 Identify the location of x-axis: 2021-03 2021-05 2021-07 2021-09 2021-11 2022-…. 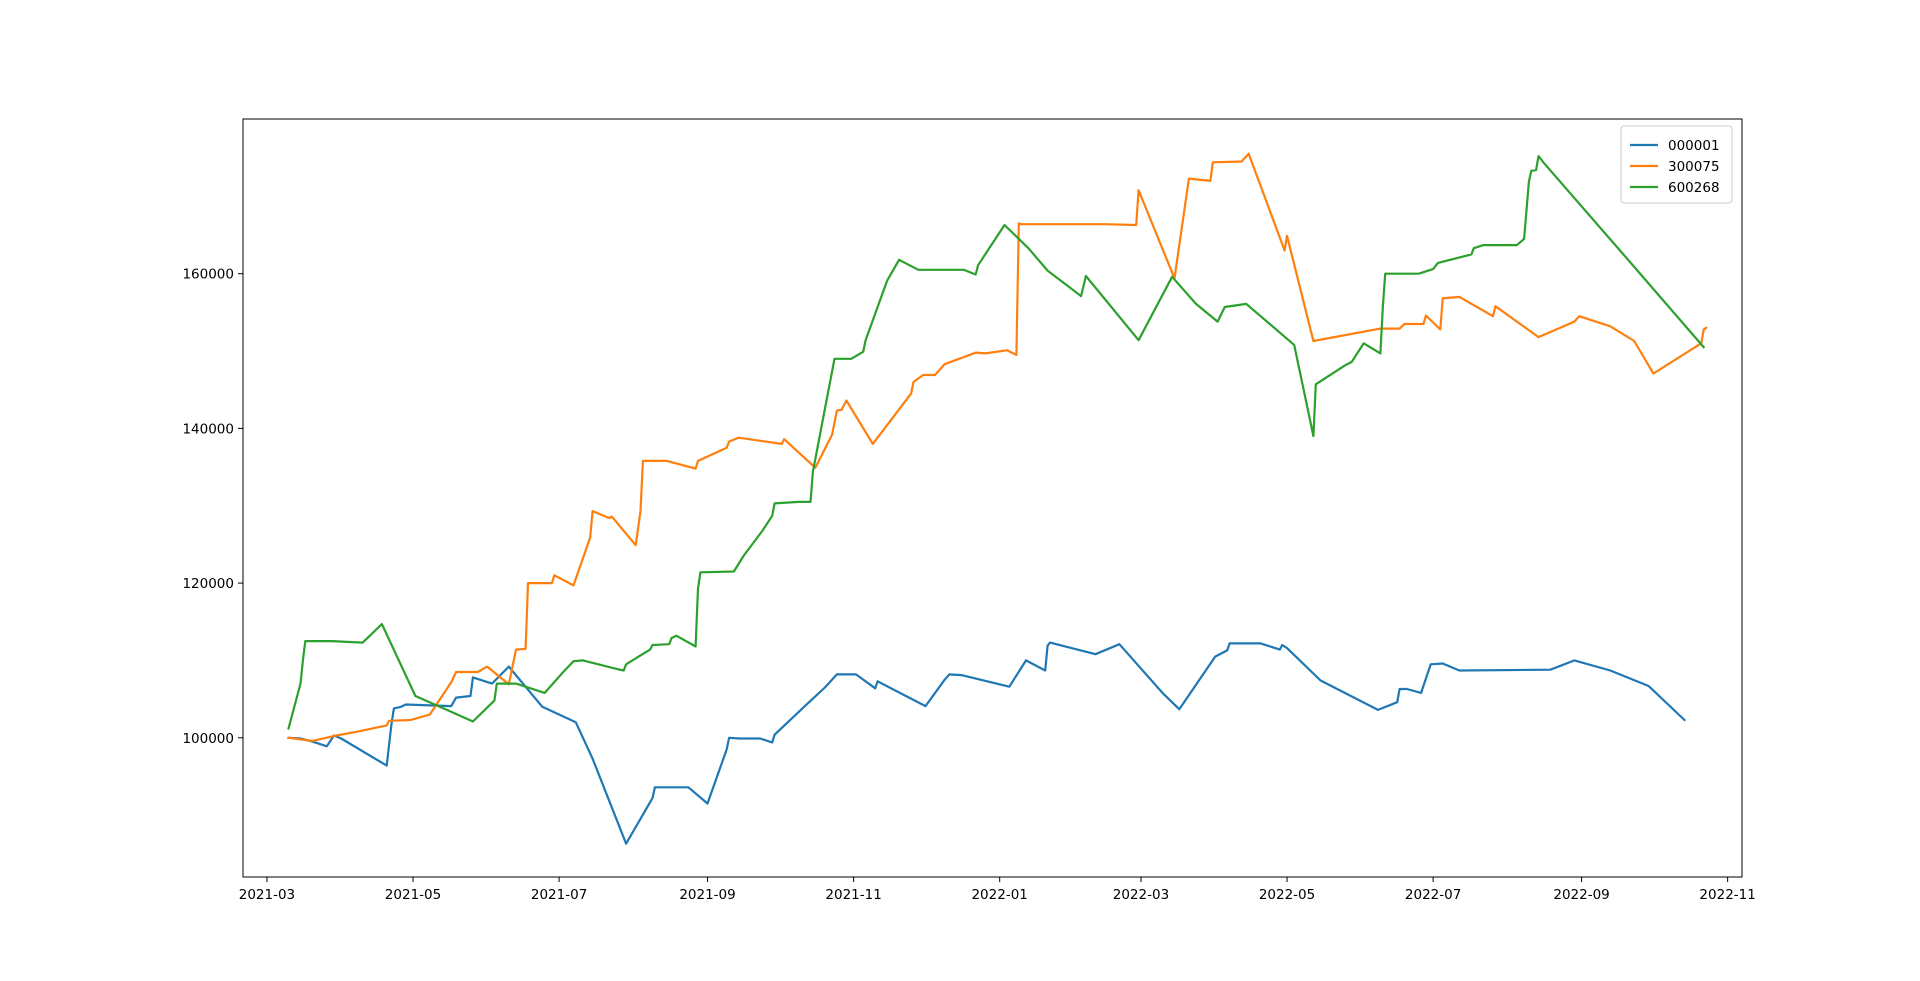
(997, 890).